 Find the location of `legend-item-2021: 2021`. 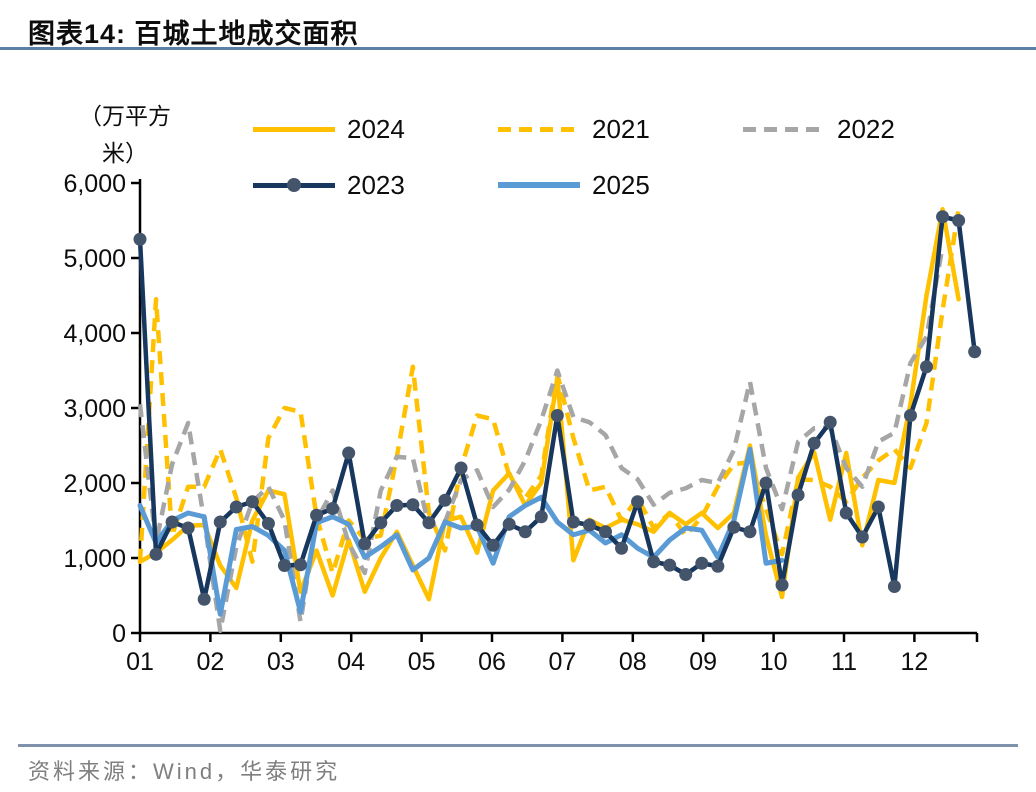

legend-item-2021: 2021 is located at coordinates (574, 129).